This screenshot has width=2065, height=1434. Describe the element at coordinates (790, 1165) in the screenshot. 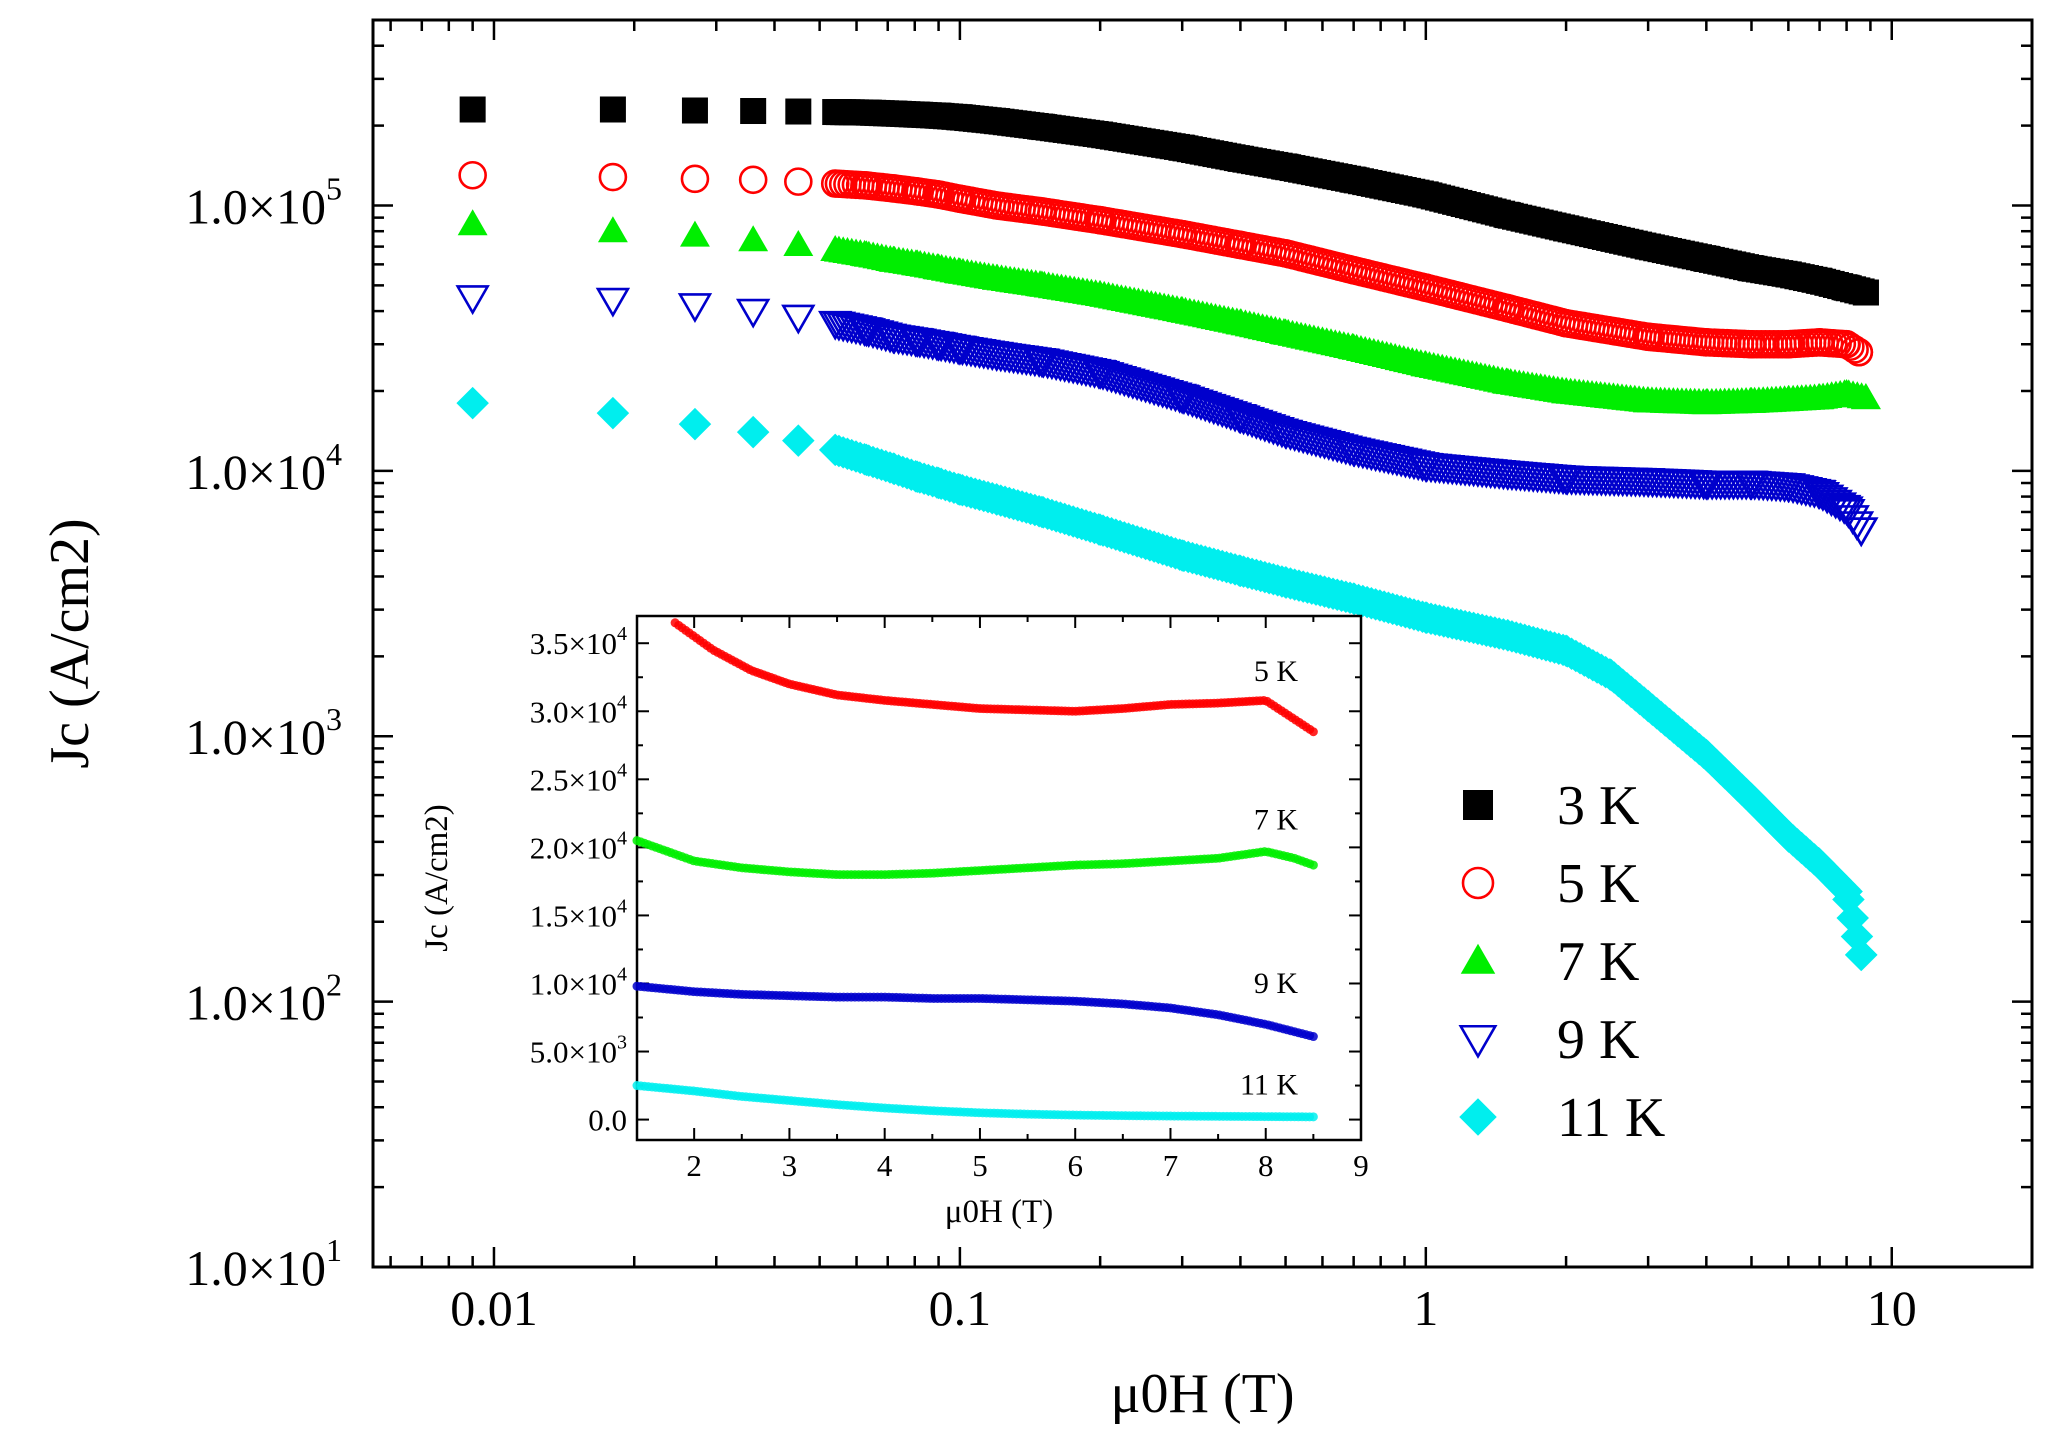

I see `inset-x-tick-label: 3` at that location.